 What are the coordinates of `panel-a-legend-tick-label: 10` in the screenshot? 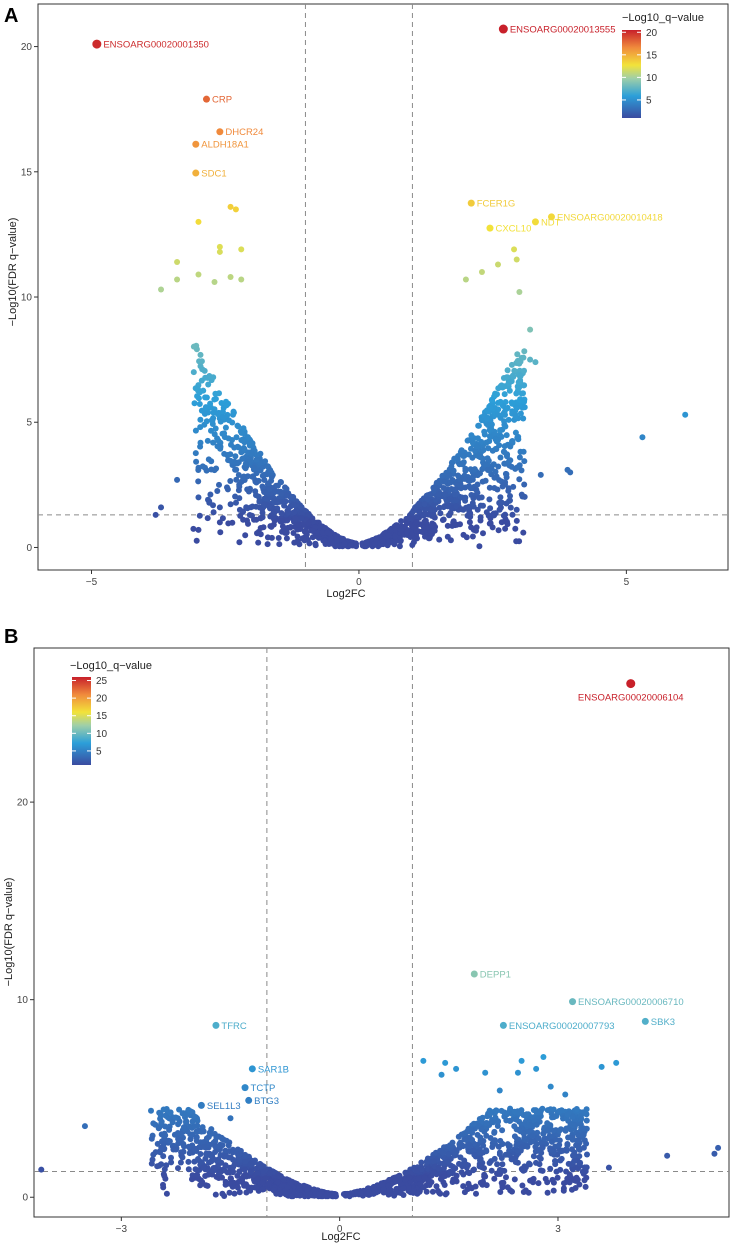 It's located at (652, 78).